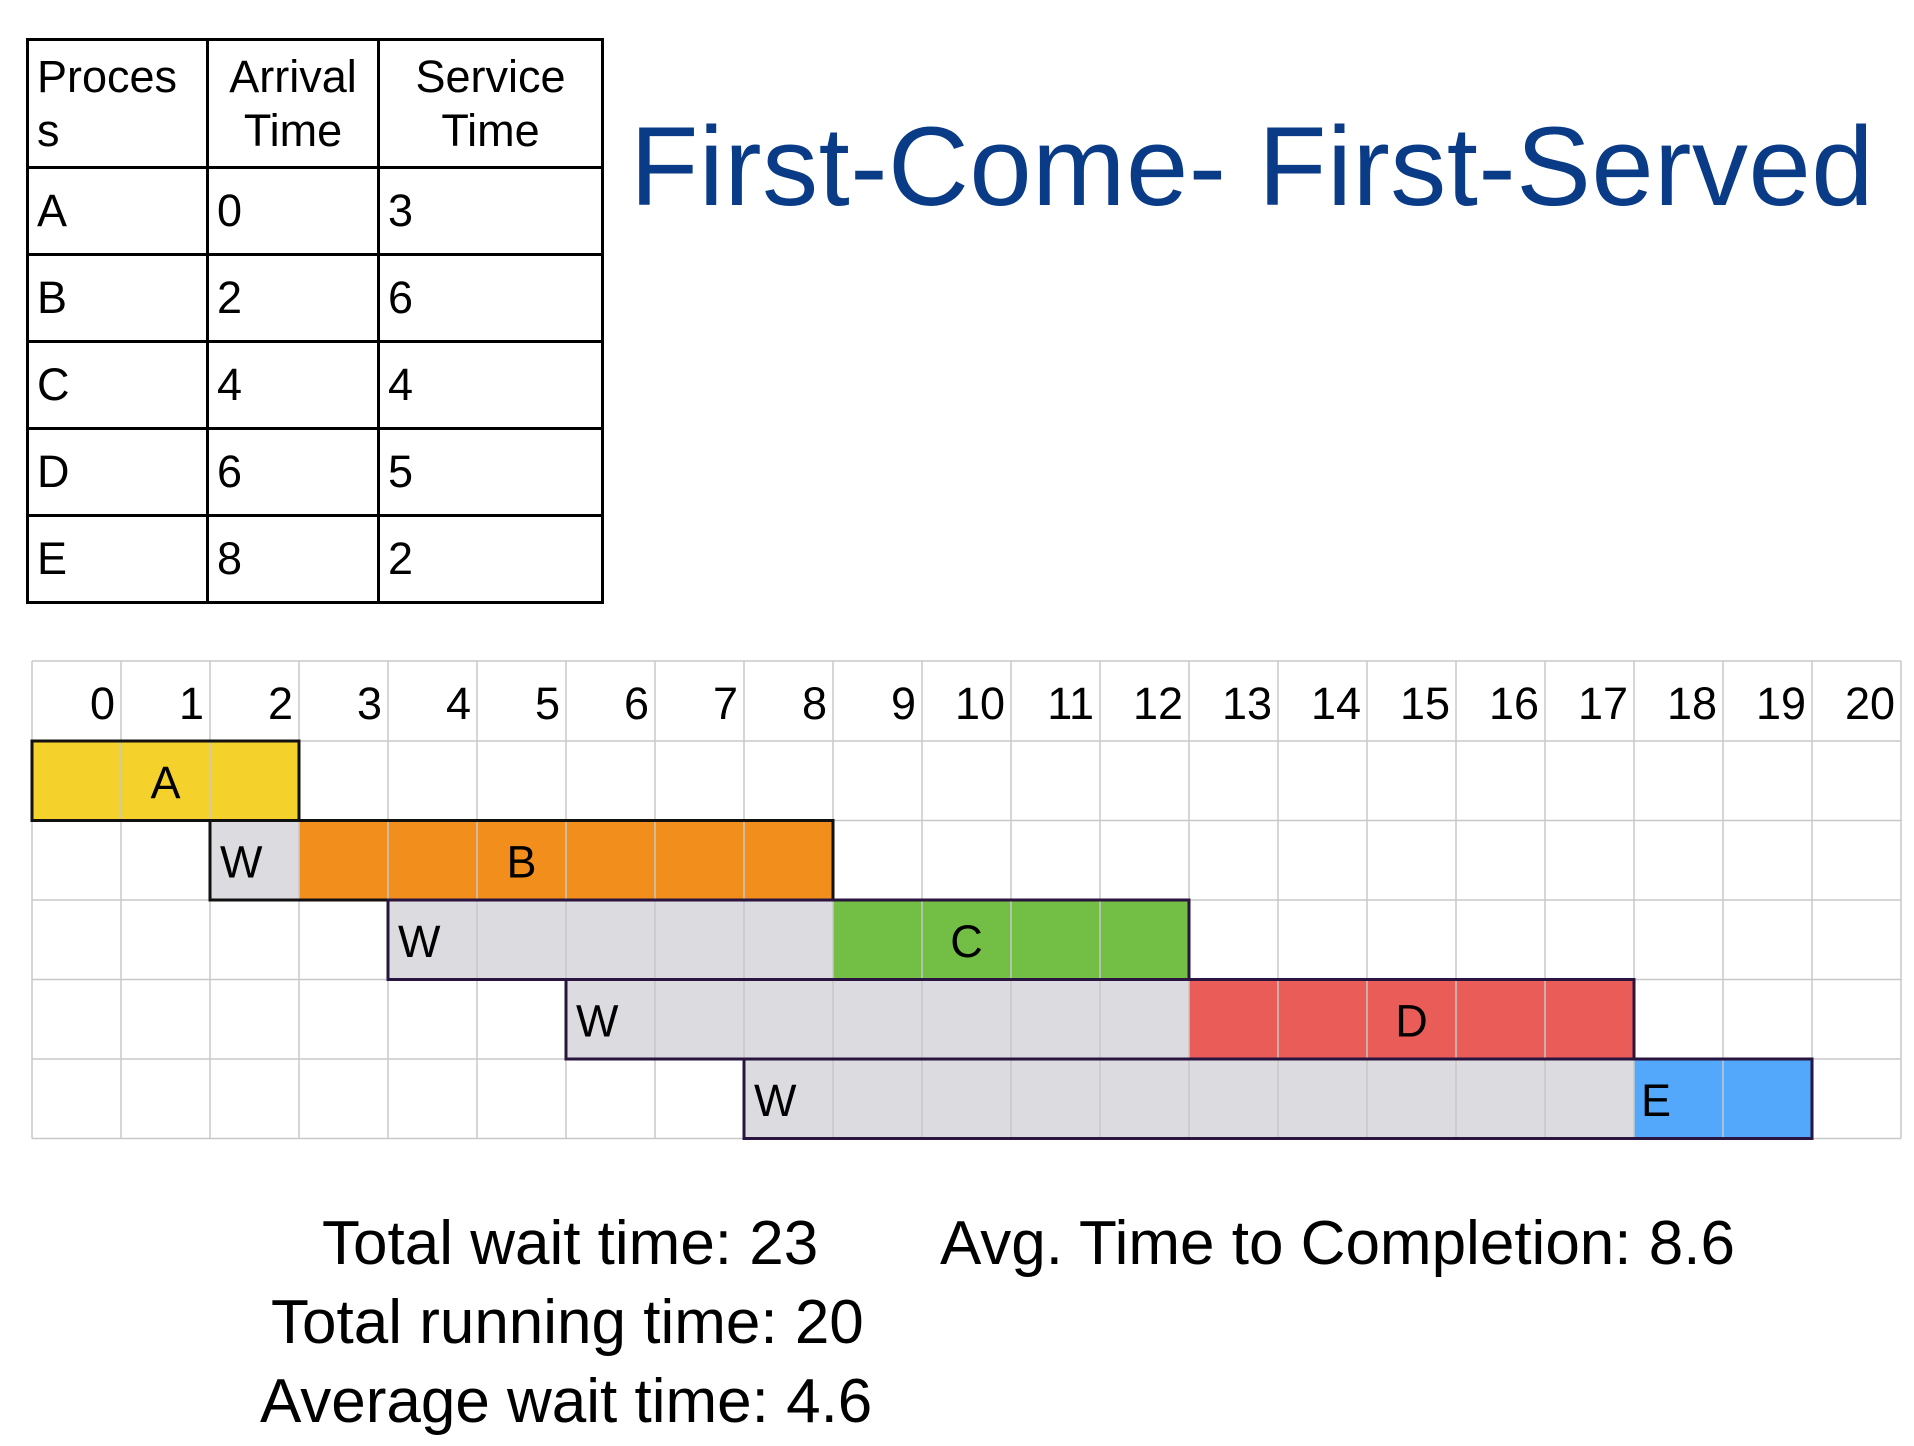  I want to click on process-cell: D, so click(117, 472).